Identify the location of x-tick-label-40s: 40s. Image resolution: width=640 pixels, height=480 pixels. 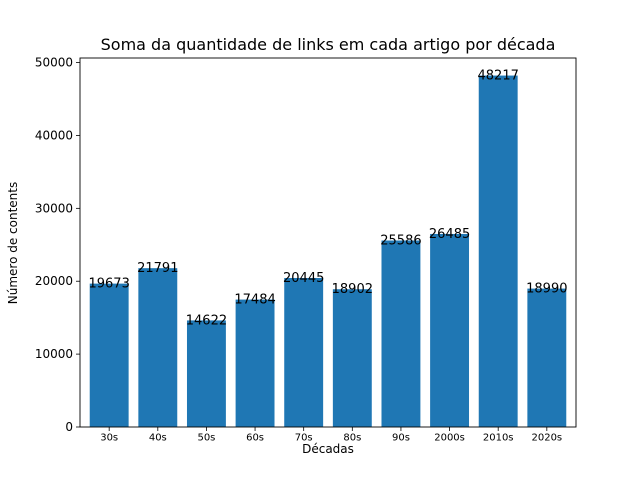
(158, 437).